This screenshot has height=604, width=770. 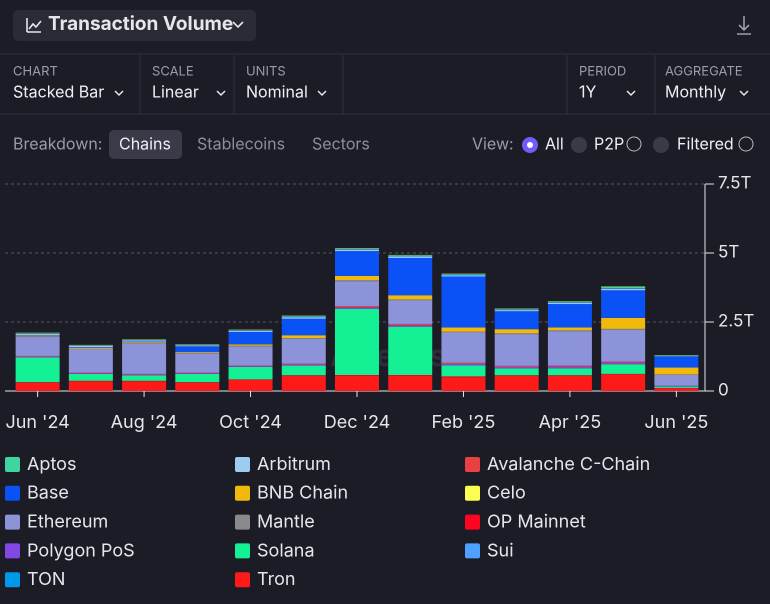 What do you see at coordinates (506, 493) in the screenshot?
I see `legend-label: Celo` at bounding box center [506, 493].